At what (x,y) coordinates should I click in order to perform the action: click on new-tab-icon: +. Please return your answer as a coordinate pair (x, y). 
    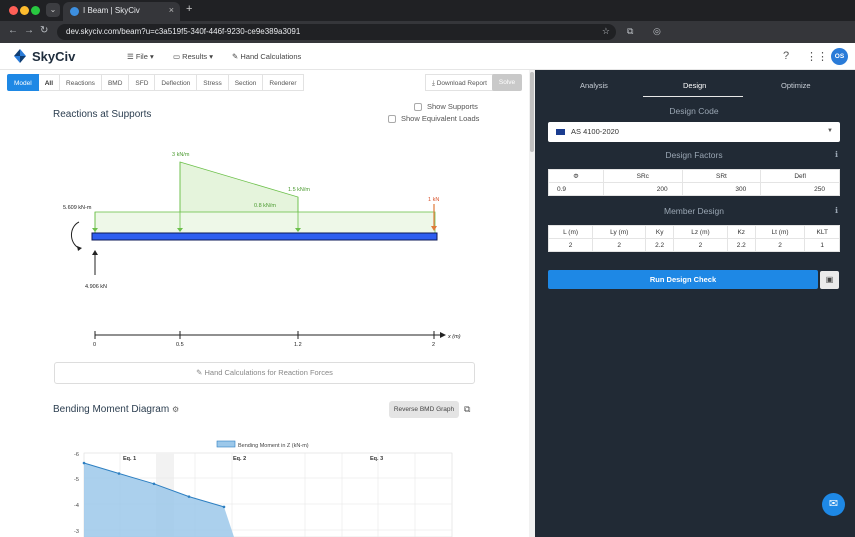
    Looking at the image, I should click on (189, 9).